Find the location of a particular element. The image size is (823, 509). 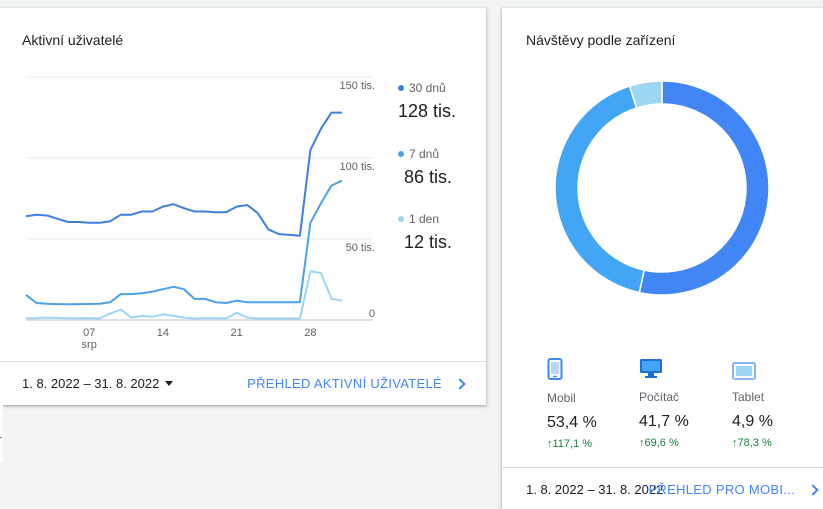

legend-1-day: 1 den 12 tis. is located at coordinates (425, 232).